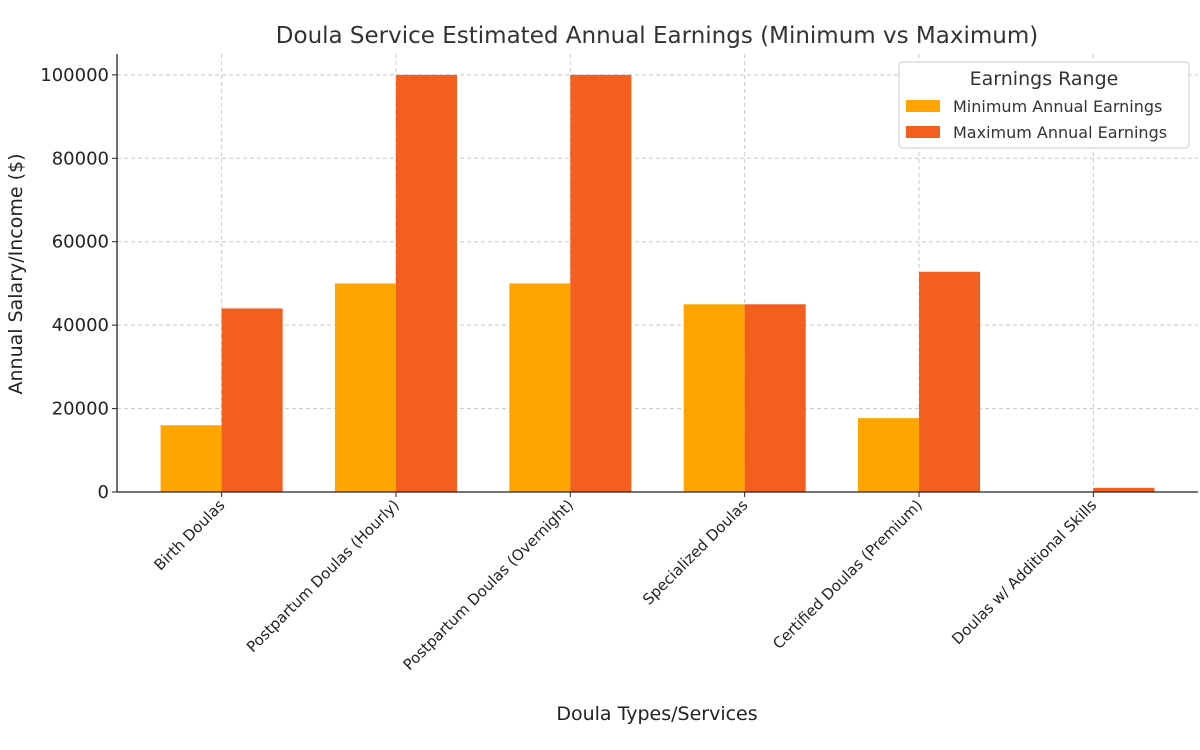 Image resolution: width=1200 pixels, height=750 pixels. I want to click on y-tick-label: 80000, so click(80, 158).